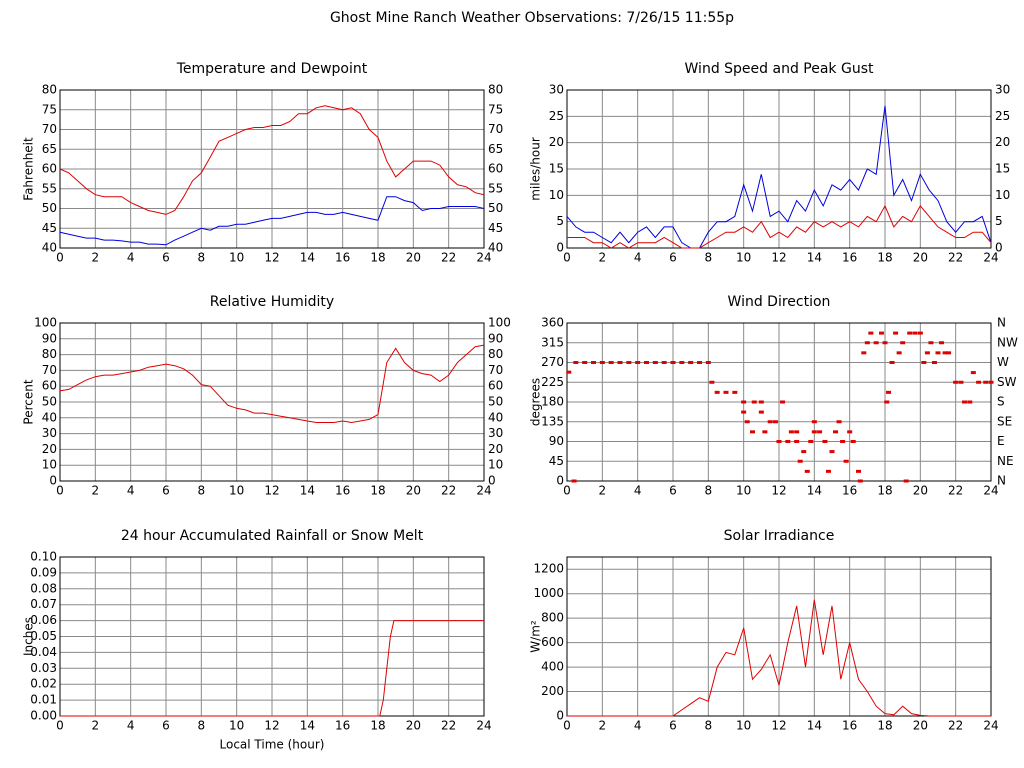 The image size is (1024, 768). Describe the element at coordinates (49, 149) in the screenshot. I see `y-tick-label: 65` at that location.